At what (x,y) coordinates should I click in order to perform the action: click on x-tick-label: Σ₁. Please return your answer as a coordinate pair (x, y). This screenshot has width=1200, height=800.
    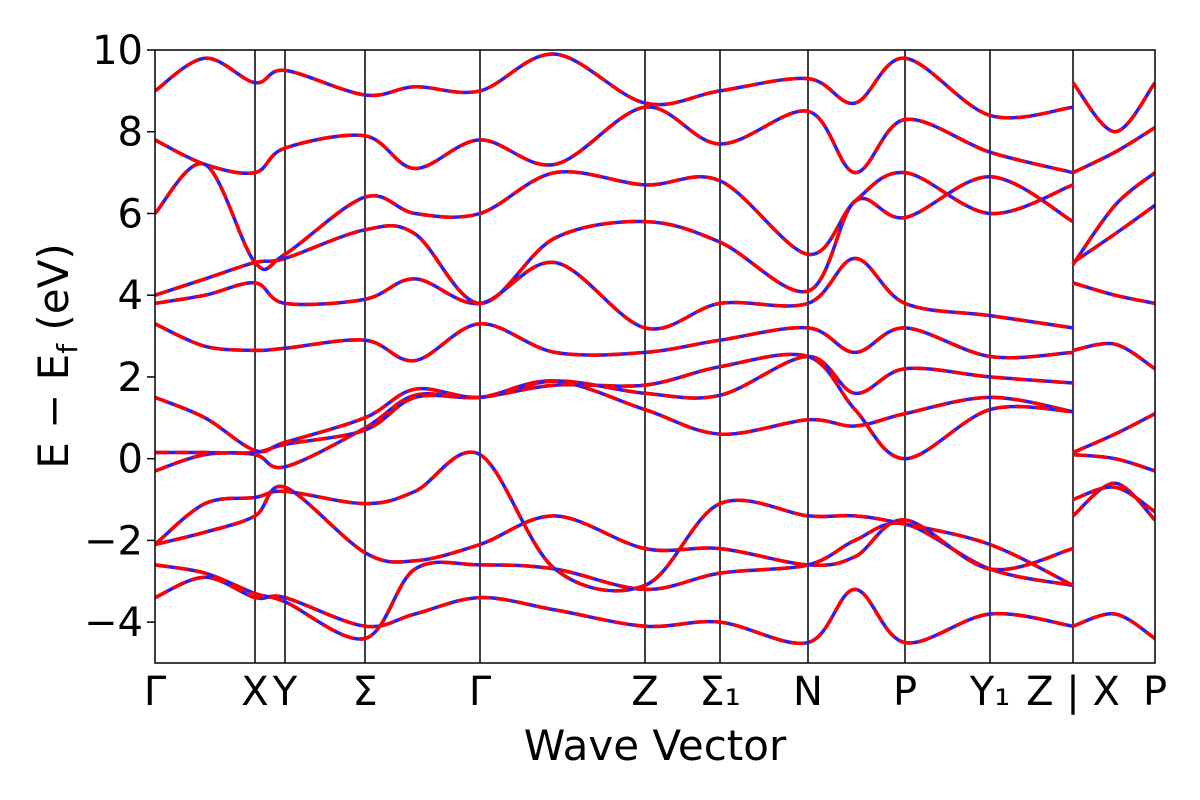
    Looking at the image, I should click on (719, 692).